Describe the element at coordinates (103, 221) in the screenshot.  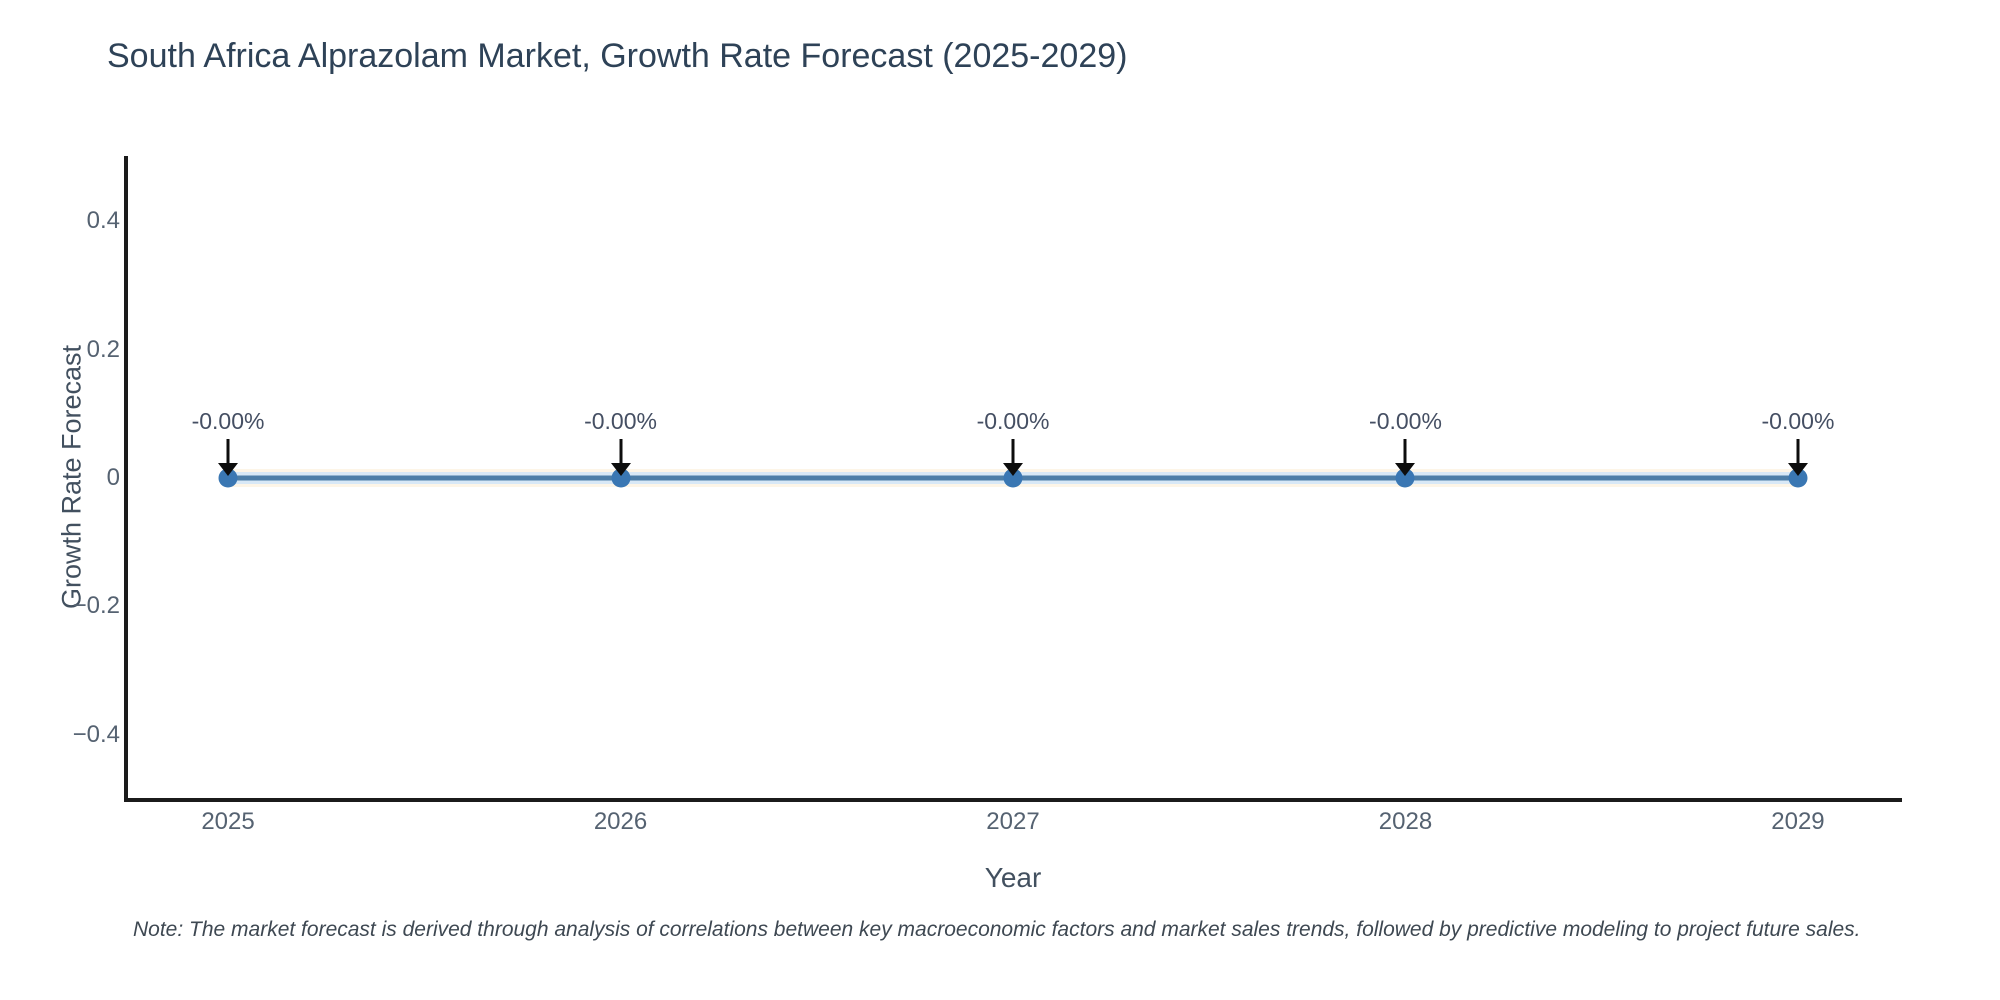
I see `y-tick-label: 0.4` at that location.